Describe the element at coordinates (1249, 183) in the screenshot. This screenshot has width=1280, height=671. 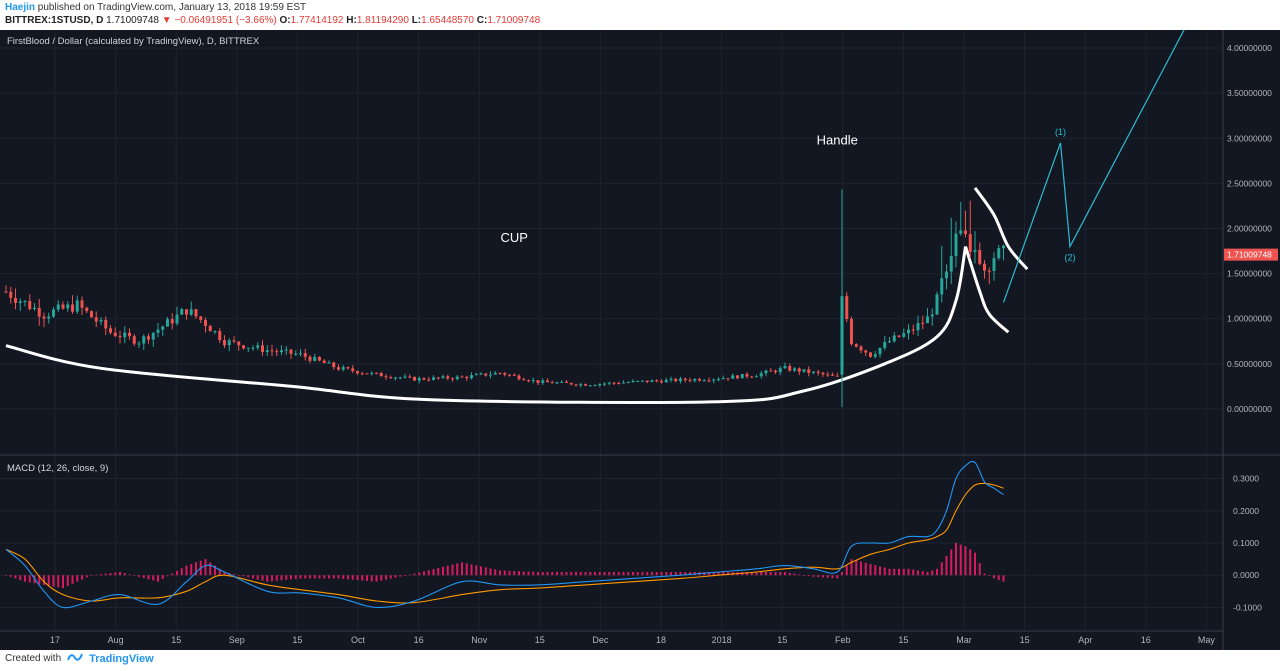
I see `price-tick-label: 2.50000000` at that location.